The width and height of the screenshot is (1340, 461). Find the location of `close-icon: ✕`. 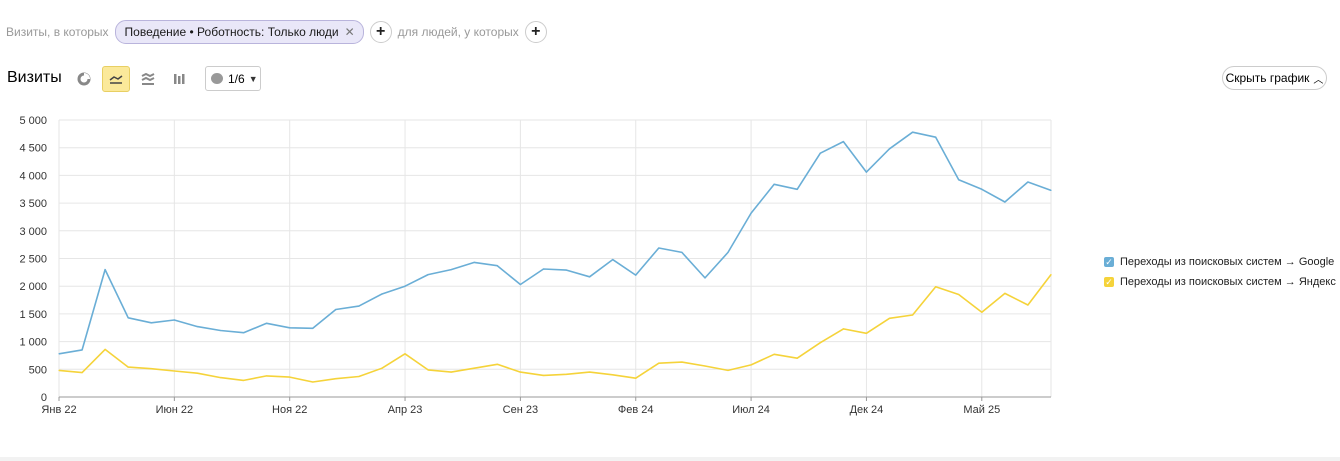

close-icon: ✕ is located at coordinates (349, 32).